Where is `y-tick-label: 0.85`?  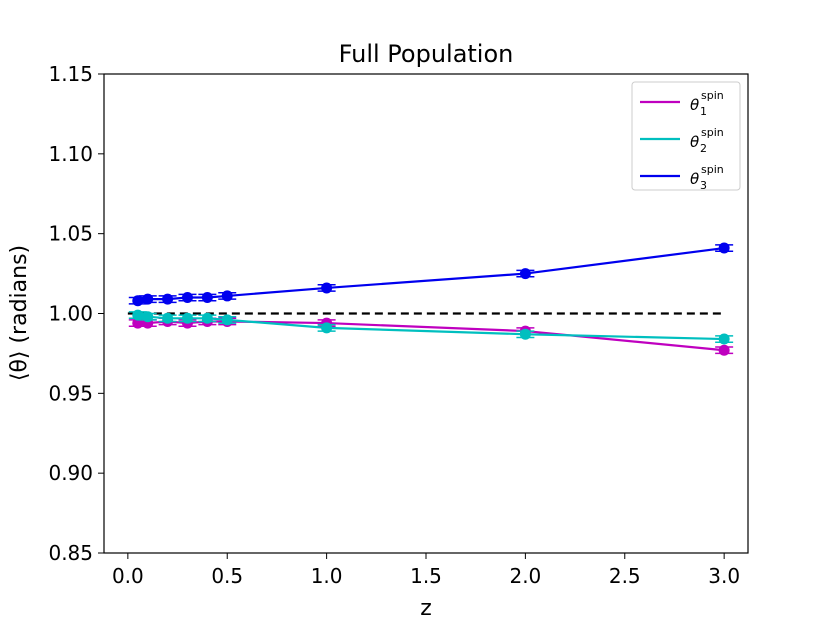
y-tick-label: 0.85 is located at coordinates (70, 553).